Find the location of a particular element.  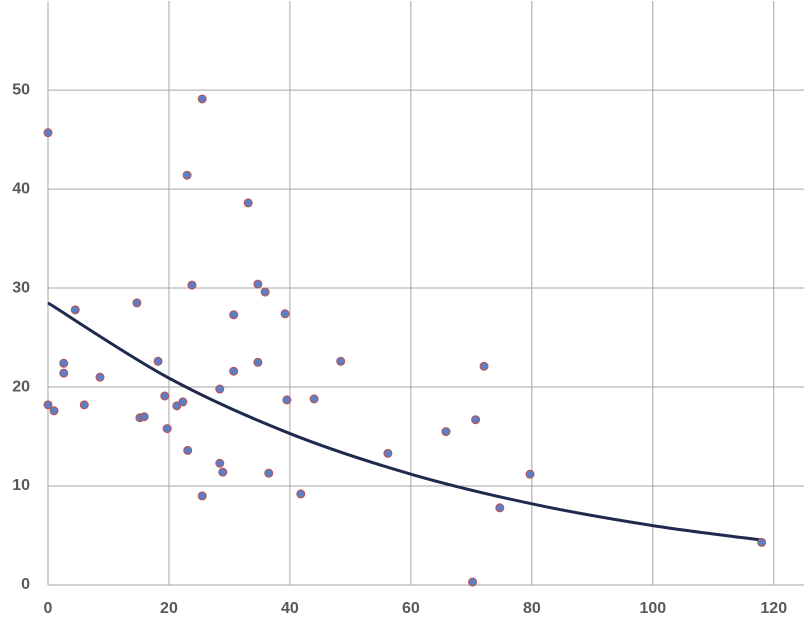

y-tick-label: 0 is located at coordinates (25, 584).